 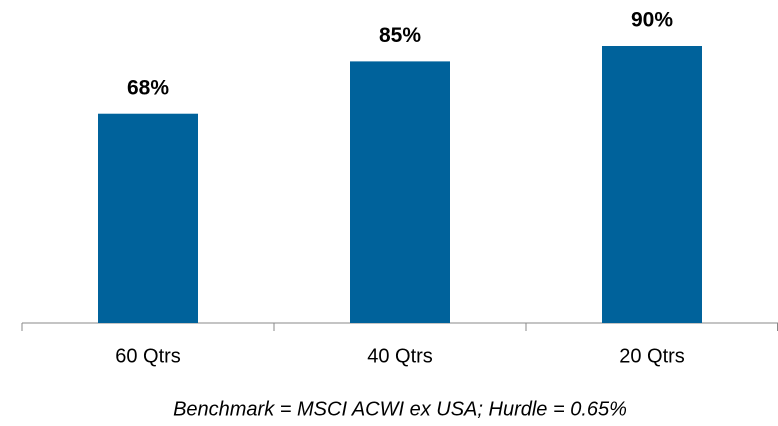 I want to click on value-label: 90%, so click(x=652, y=20).